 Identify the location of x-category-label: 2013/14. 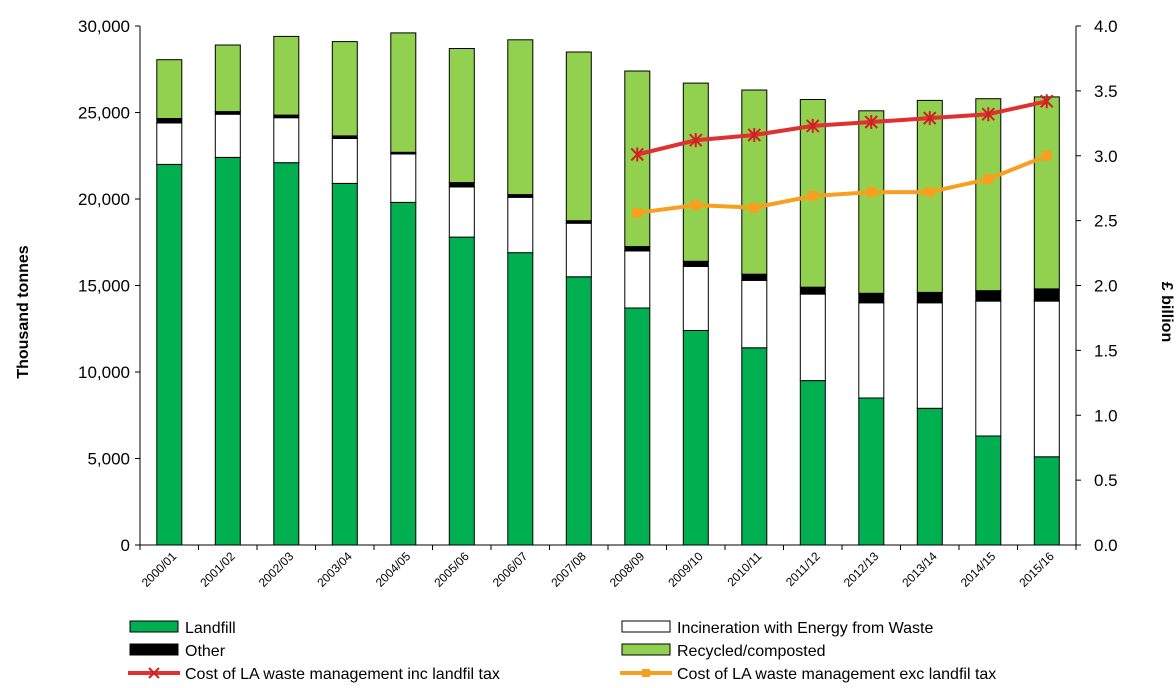
(919, 569).